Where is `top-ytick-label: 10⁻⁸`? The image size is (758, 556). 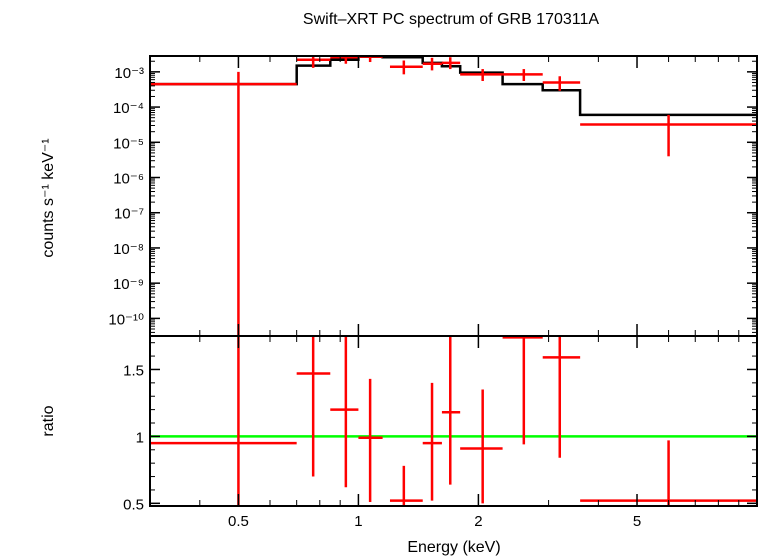
top-ytick-label: 10⁻⁸ is located at coordinates (128, 249).